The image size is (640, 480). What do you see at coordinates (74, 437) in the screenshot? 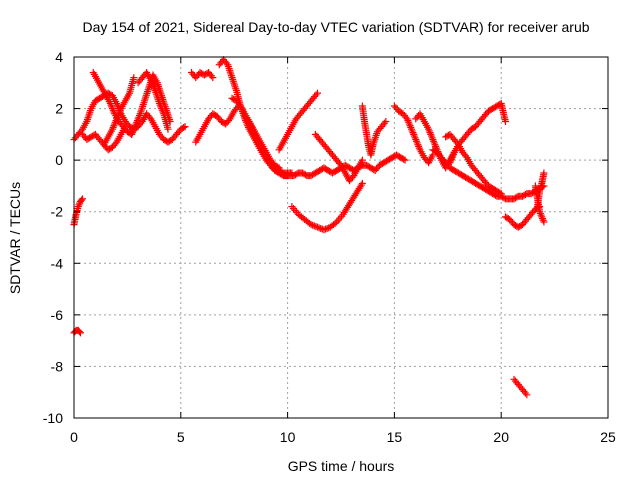
I see `x-tick-label: 0` at bounding box center [74, 437].